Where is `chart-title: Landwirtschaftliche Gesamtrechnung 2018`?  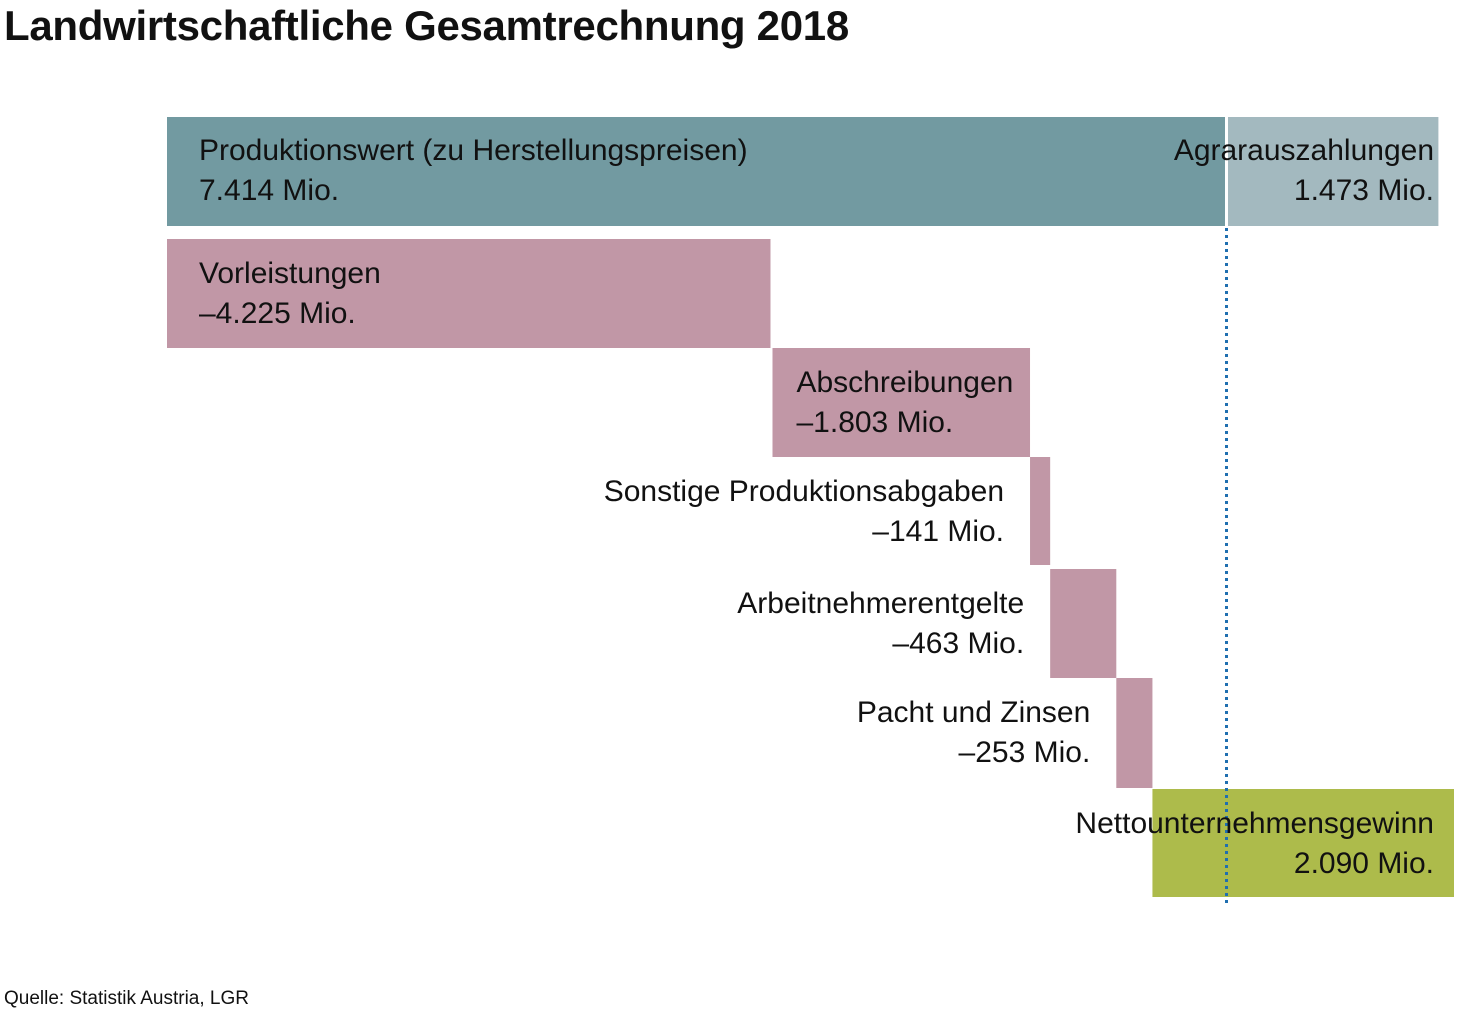
chart-title: Landwirtschaftliche Gesamtrechnung 2018 is located at coordinates (426, 25).